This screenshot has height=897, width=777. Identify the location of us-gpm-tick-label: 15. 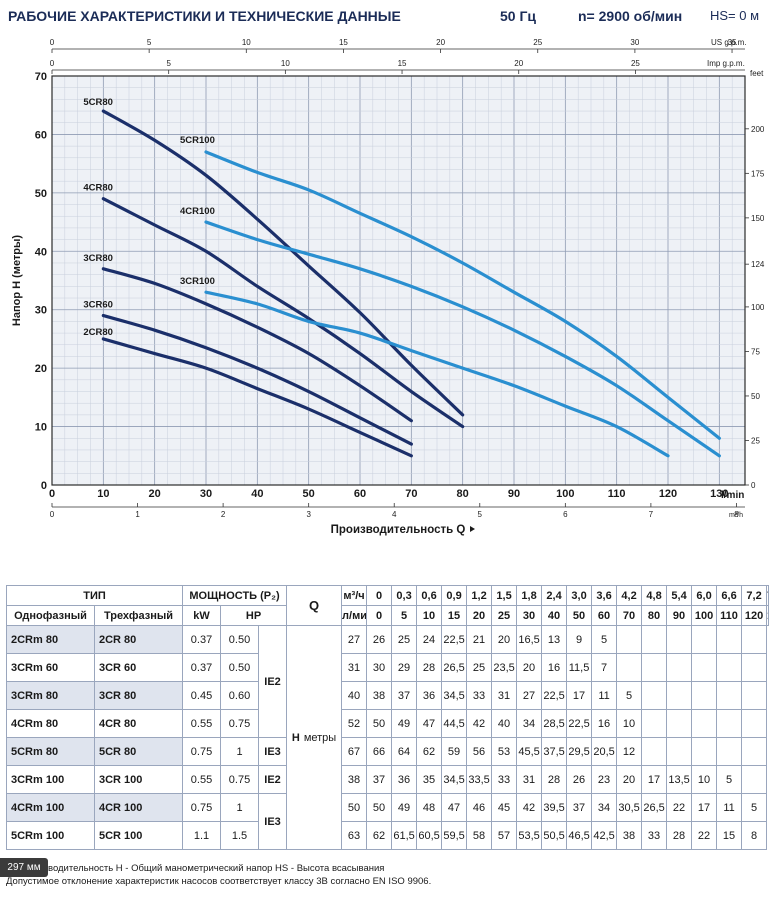
(343, 42).